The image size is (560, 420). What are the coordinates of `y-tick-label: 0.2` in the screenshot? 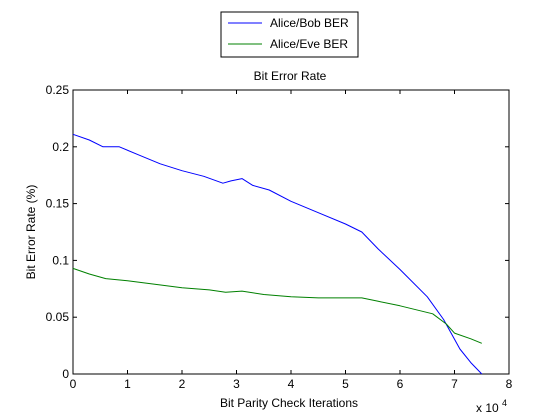 It's located at (60, 147).